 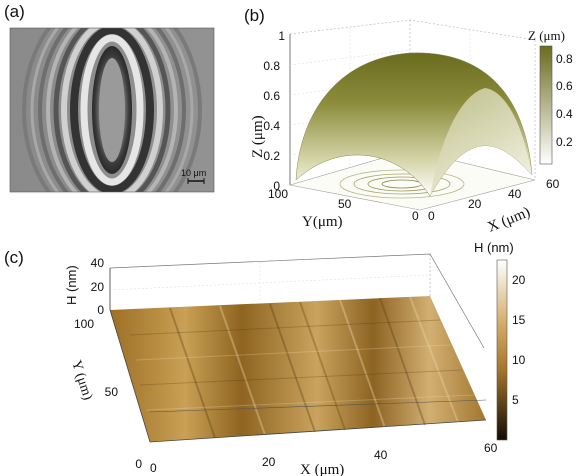 What do you see at coordinates (519, 360) in the screenshot?
I see `c-cbar-tick-2: 10` at bounding box center [519, 360].